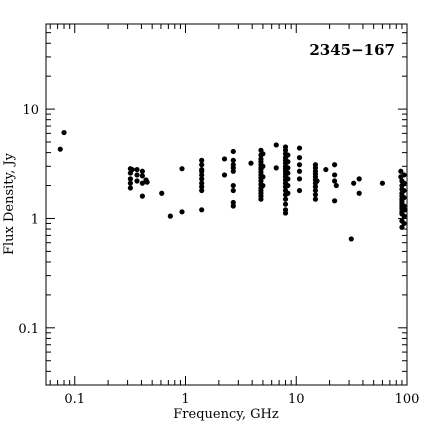  What do you see at coordinates (352, 50) in the screenshot?
I see `chart-title: 2345−167` at bounding box center [352, 50].